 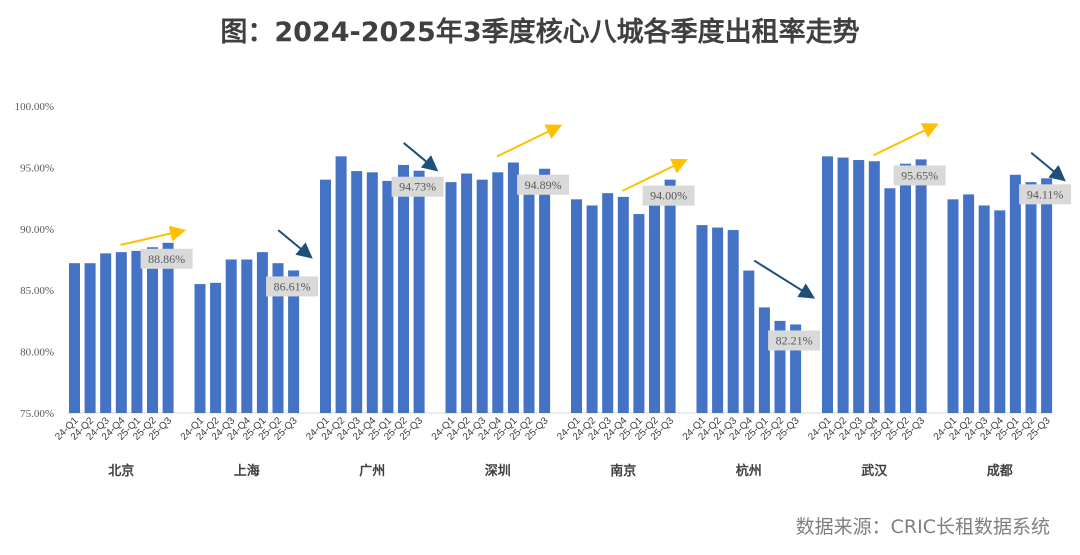 I want to click on city-label: 成都, so click(x=1000, y=471).